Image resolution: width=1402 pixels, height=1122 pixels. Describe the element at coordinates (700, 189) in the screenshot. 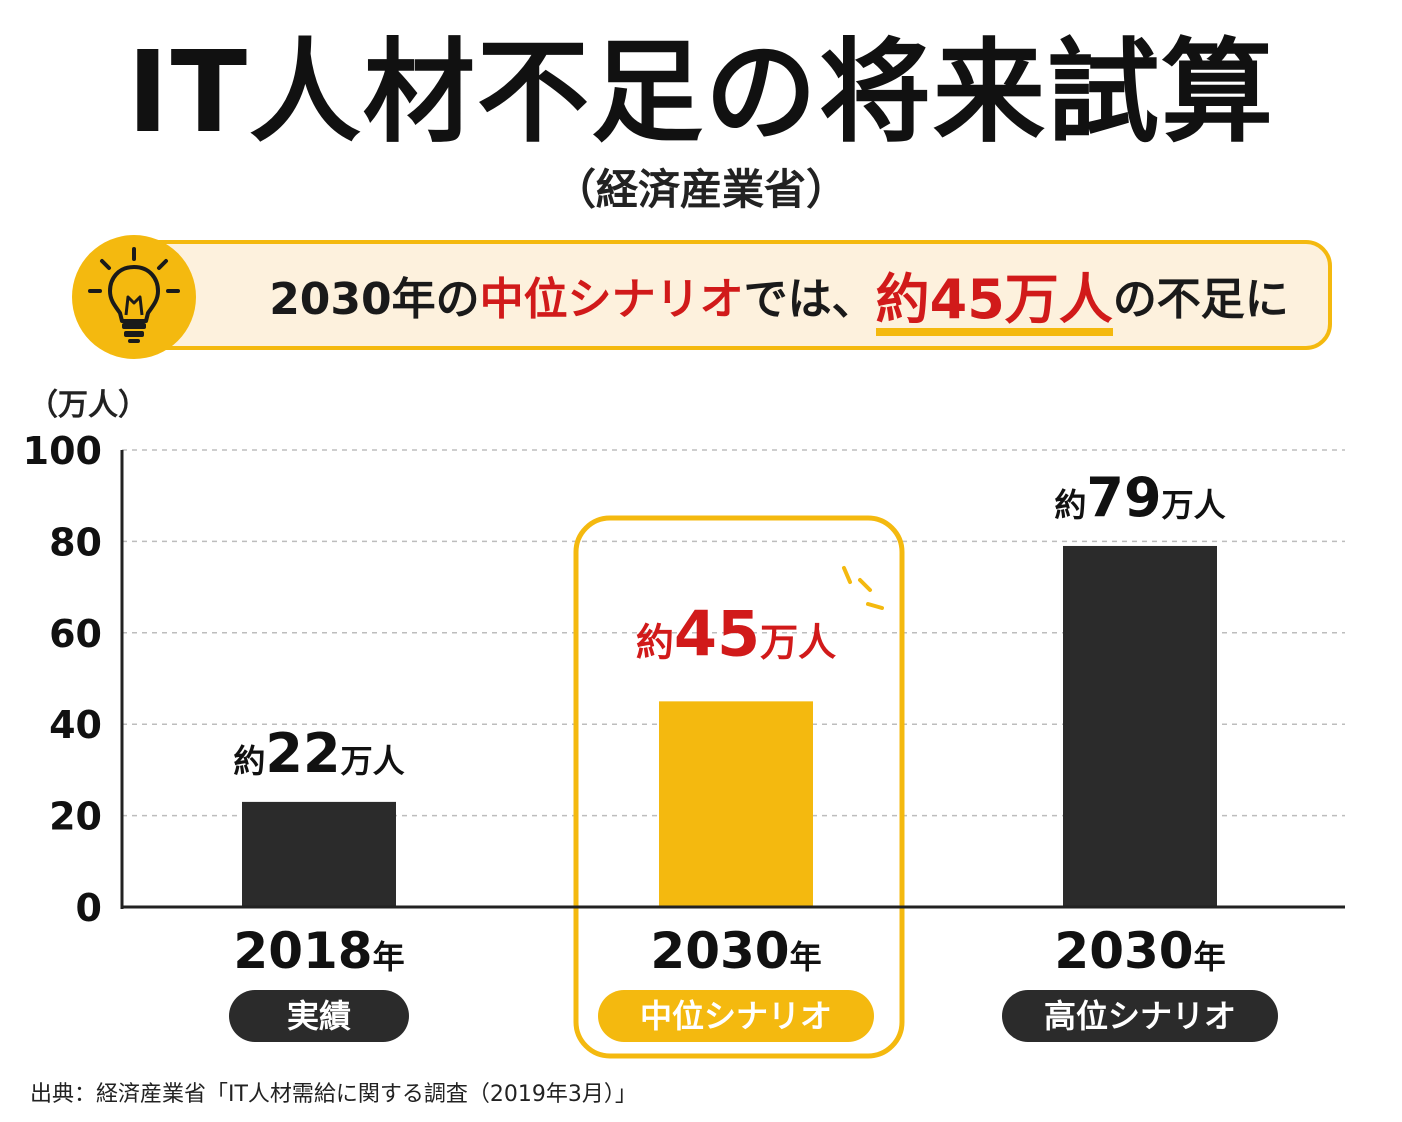

I see `page-subtitle: （経済産業省）` at that location.